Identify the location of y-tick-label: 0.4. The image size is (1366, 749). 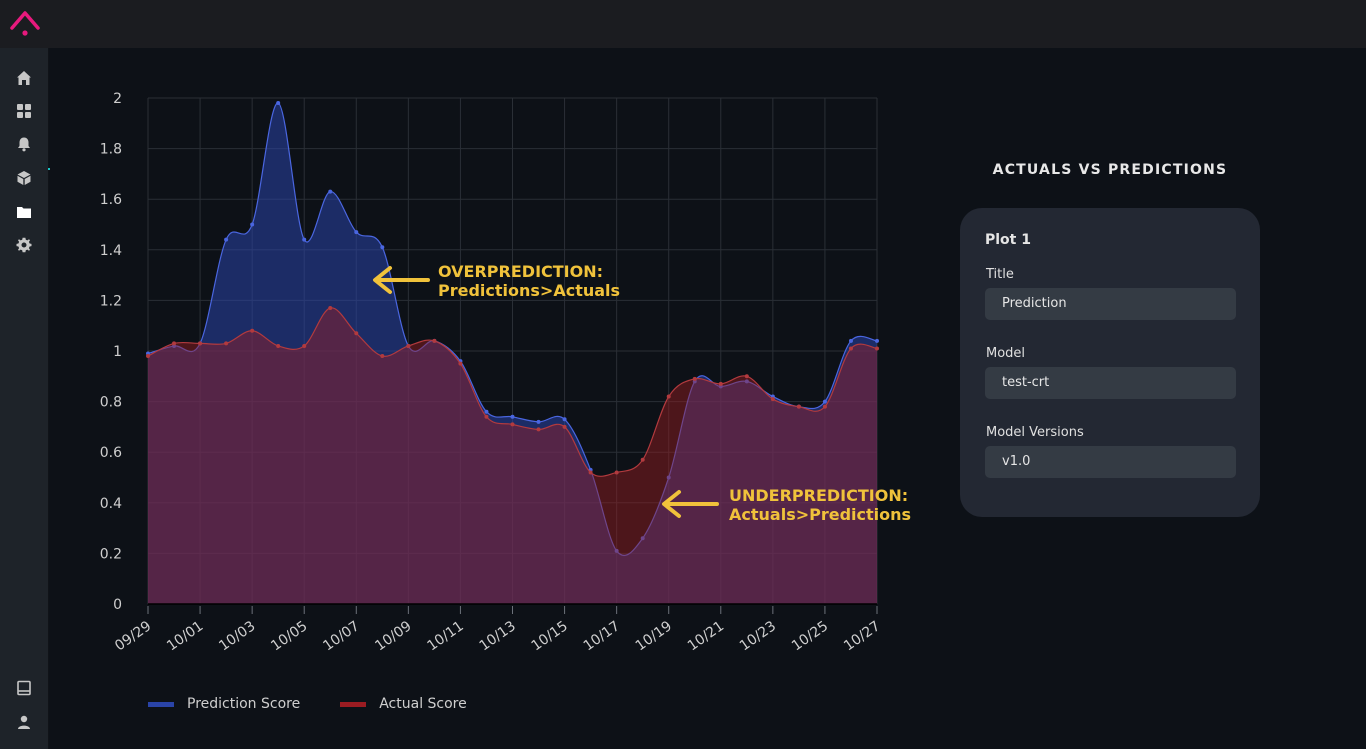
(111, 504).